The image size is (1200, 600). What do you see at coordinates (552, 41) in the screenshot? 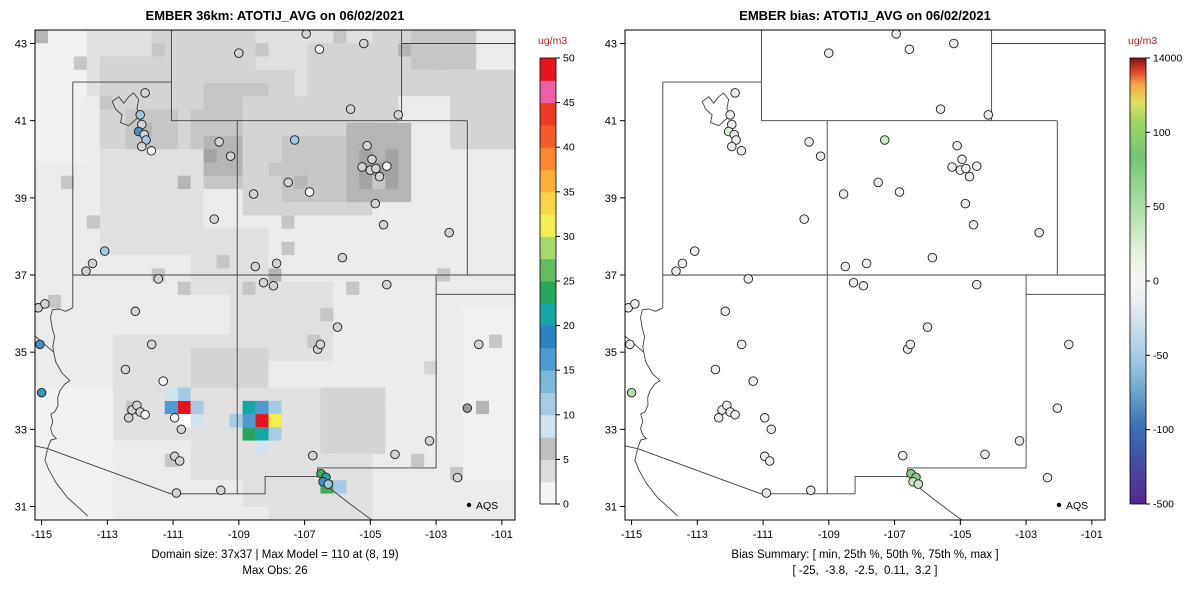
I see `colorbar-units-label: ug/m3` at bounding box center [552, 41].